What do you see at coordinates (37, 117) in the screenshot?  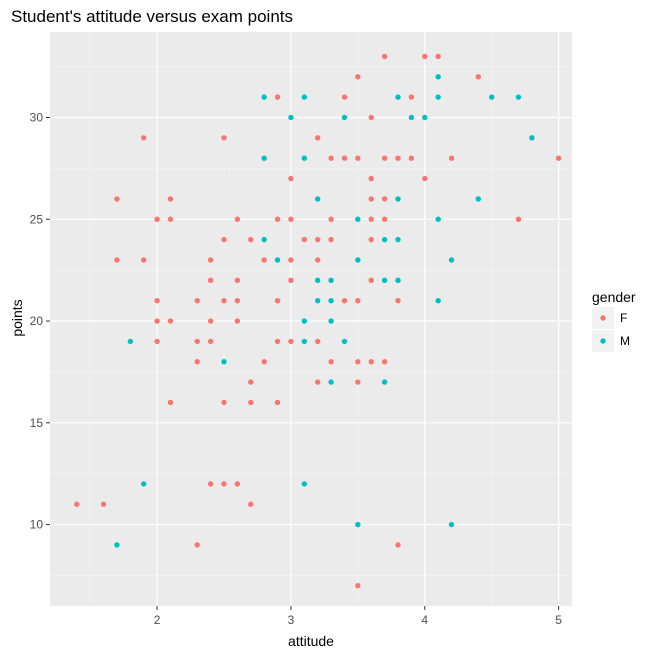 I see `y-tick-label: 30` at bounding box center [37, 117].